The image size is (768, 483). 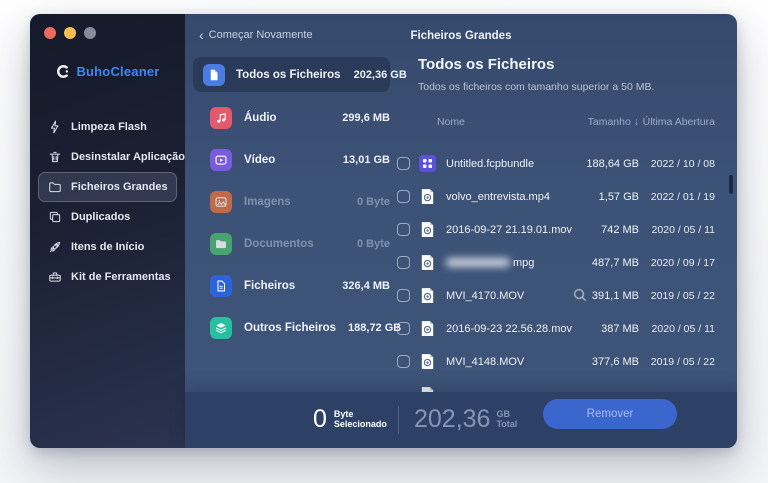 What do you see at coordinates (610, 414) in the screenshot?
I see `remove-button: Remover` at bounding box center [610, 414].